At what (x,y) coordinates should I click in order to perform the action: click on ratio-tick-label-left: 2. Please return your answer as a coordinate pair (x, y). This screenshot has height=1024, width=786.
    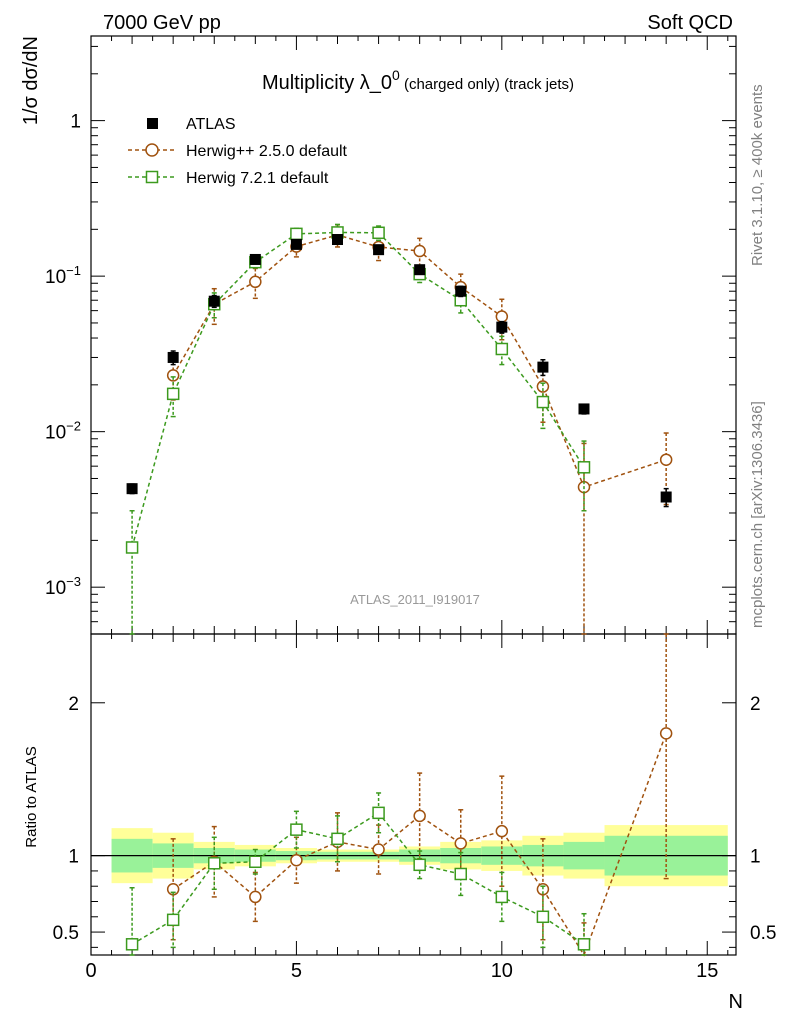
    Looking at the image, I should click on (73, 704).